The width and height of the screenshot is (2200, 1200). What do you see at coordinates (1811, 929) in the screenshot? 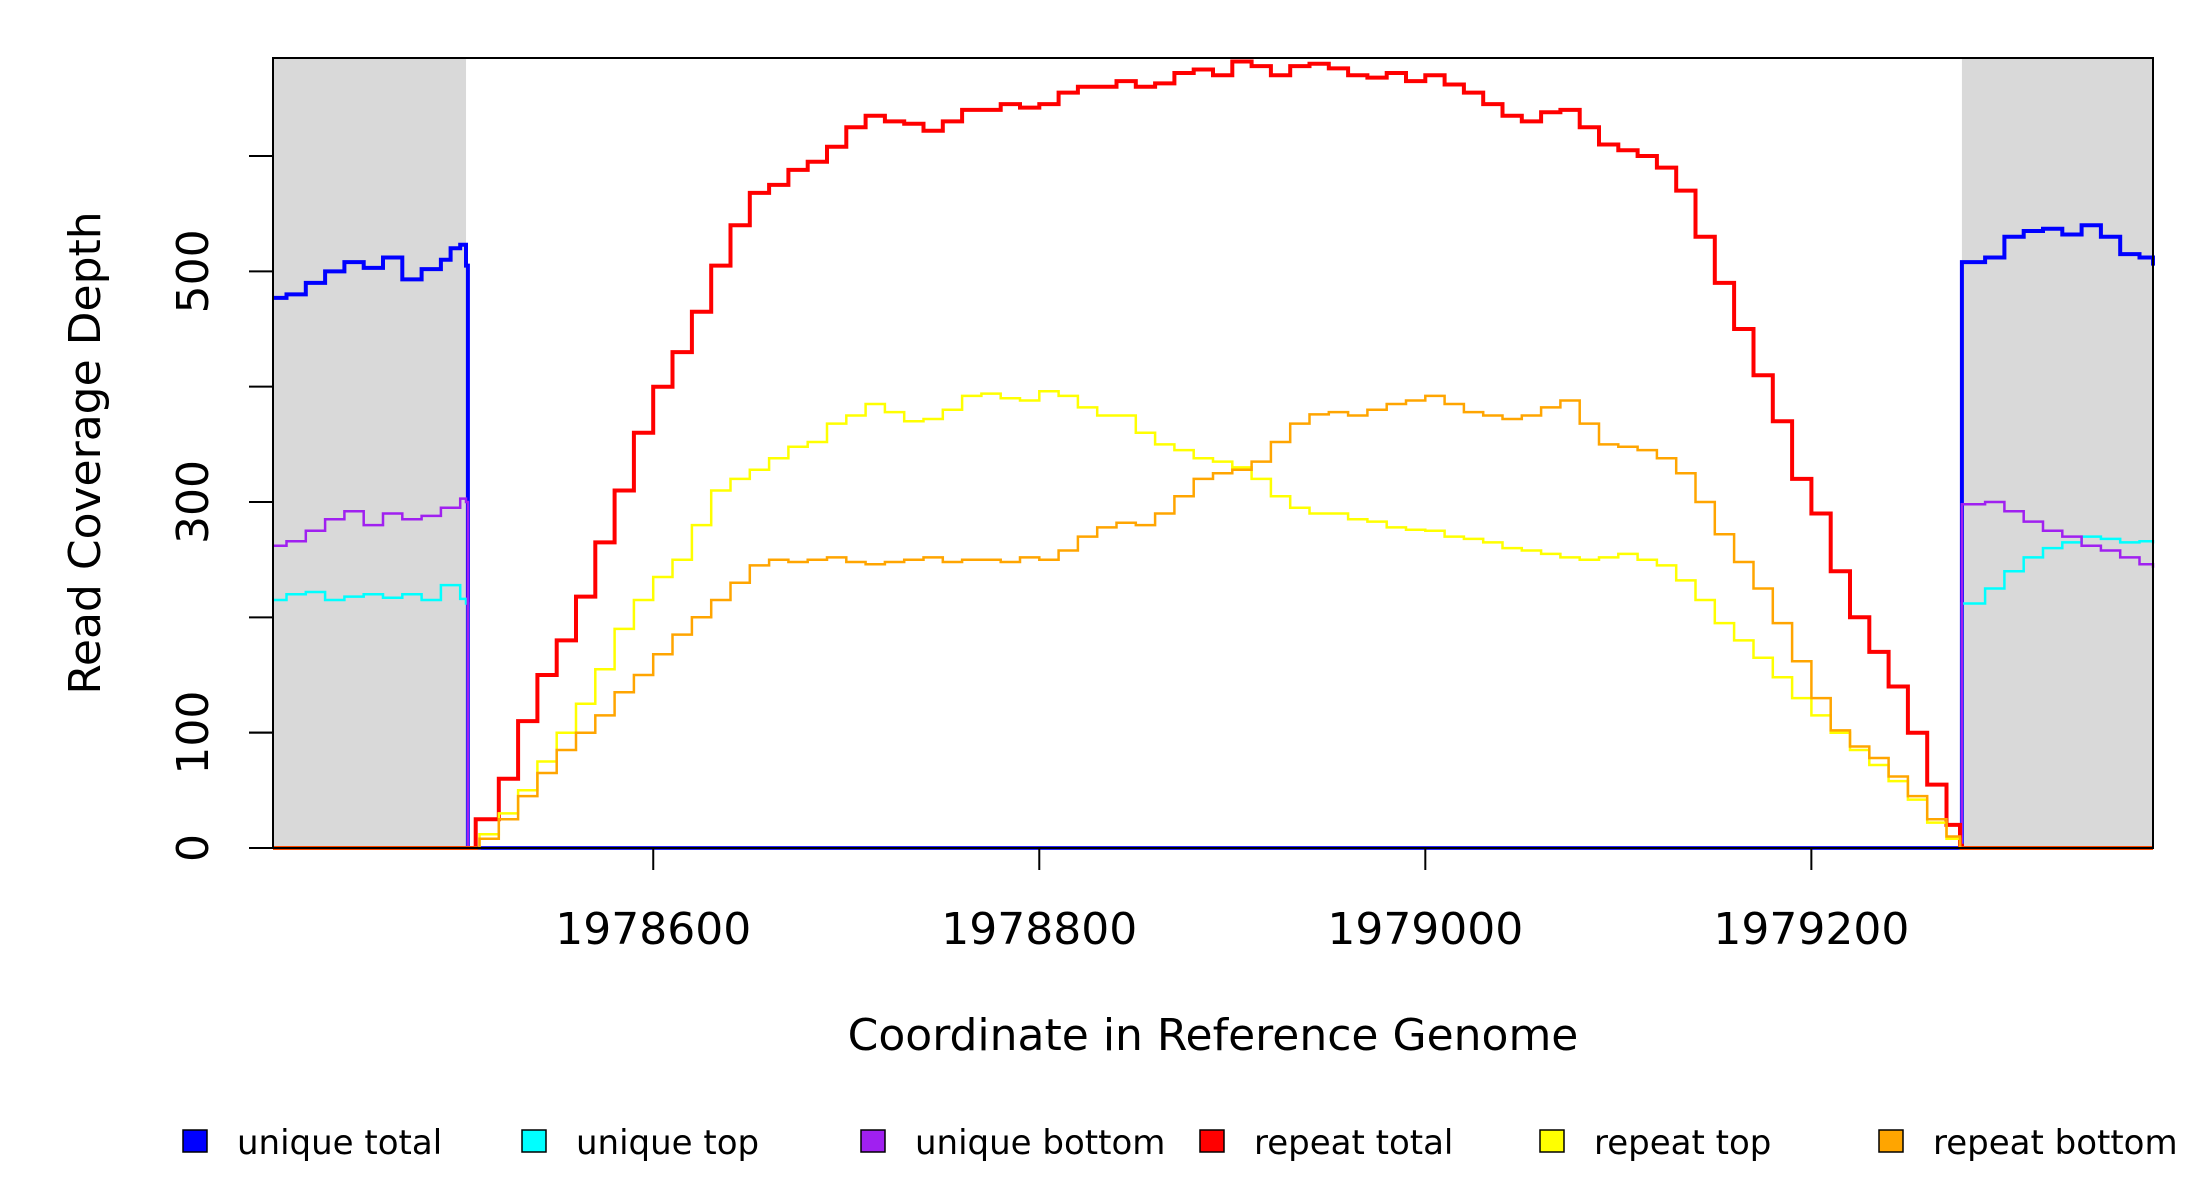
I see `x-tick-label: 1979200` at bounding box center [1811, 929].